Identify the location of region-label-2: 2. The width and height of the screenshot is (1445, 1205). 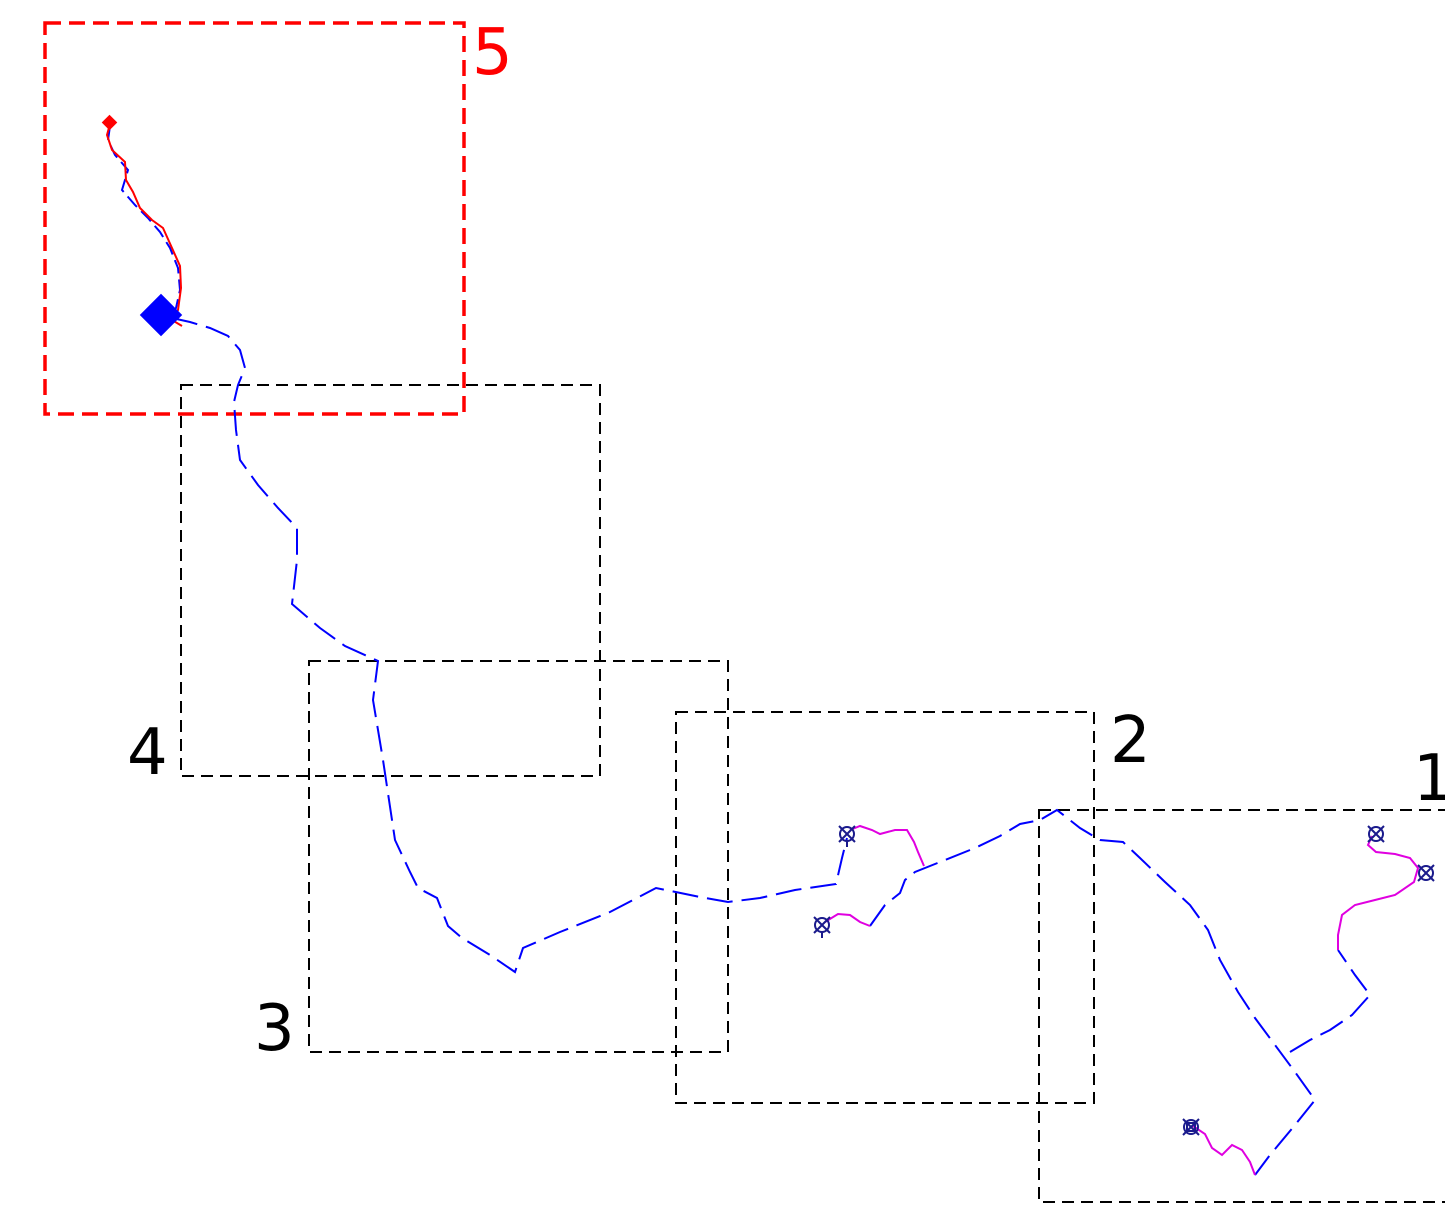
(1130, 741).